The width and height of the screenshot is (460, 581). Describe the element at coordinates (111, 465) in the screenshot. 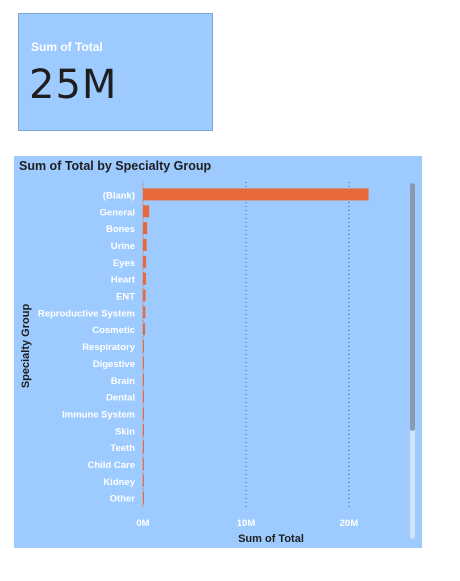

I see `category-label: Child Care` at that location.